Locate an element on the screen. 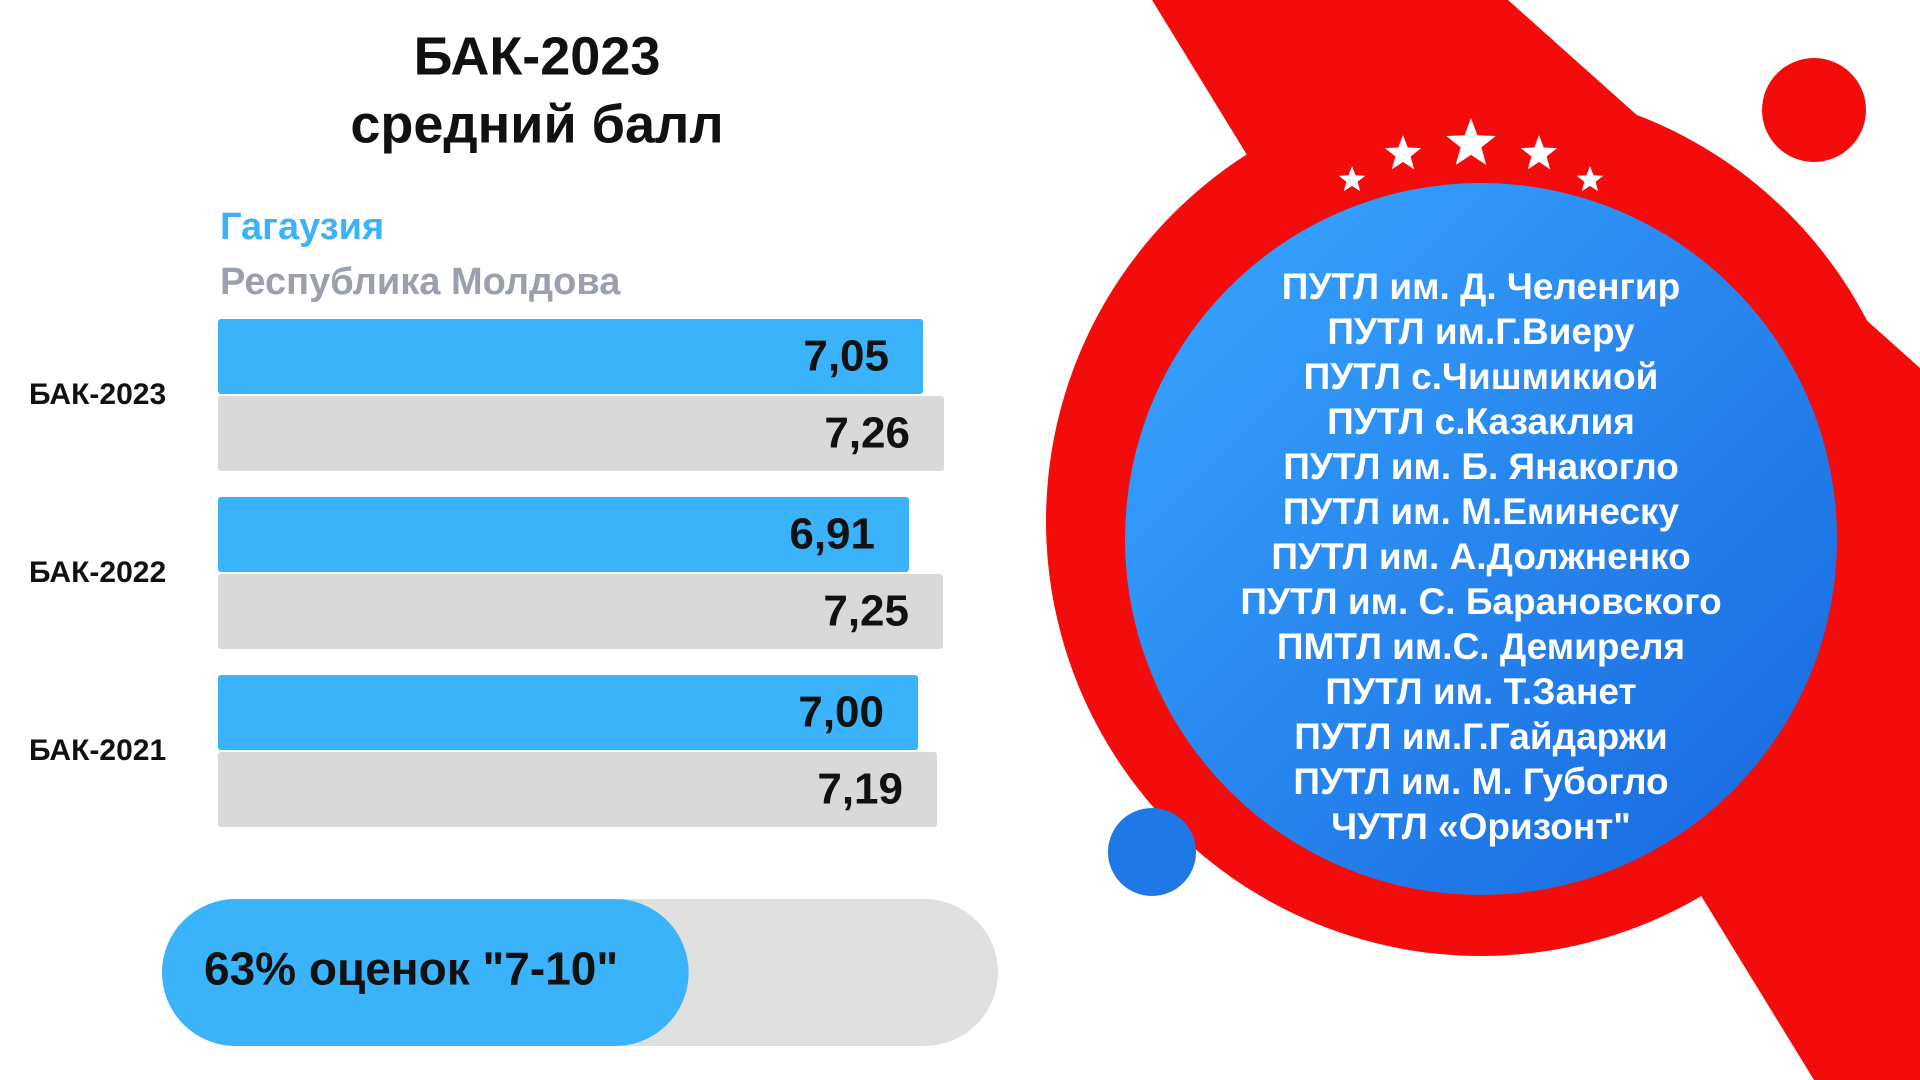 This screenshot has height=1080, width=1920. value-label: 7,00 is located at coordinates (841, 712).